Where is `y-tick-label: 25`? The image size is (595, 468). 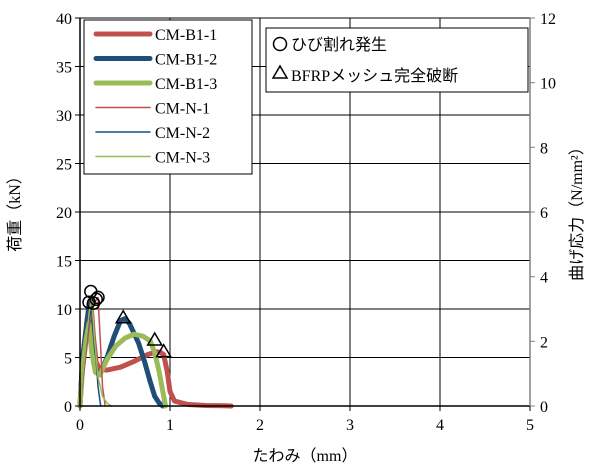
y-tick-label: 25 is located at coordinates (64, 165).